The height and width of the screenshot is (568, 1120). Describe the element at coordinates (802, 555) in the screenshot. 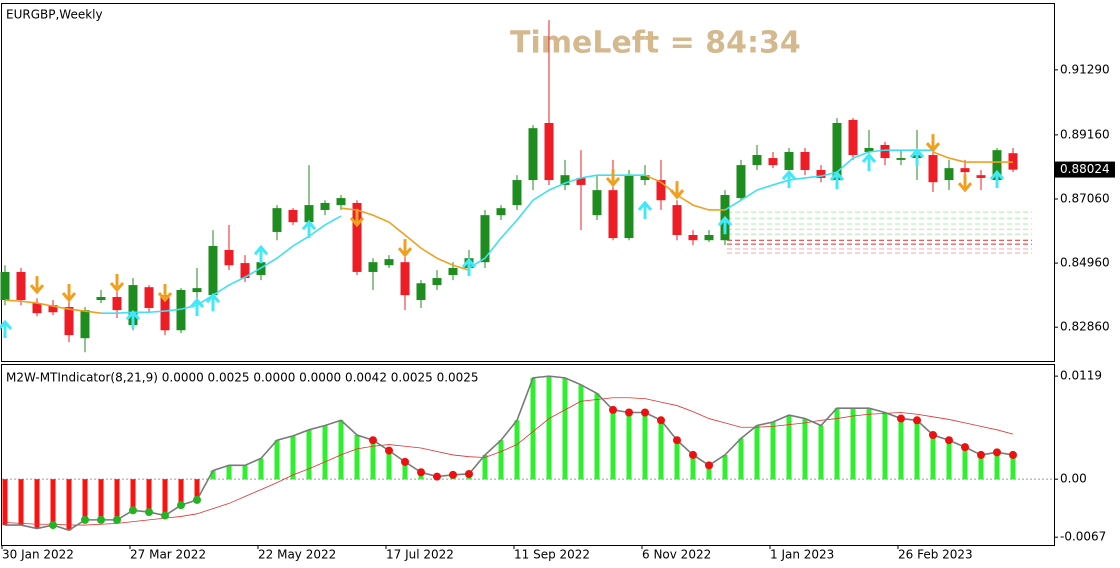

I see `x-tick-label: 1 Jan 2023` at that location.